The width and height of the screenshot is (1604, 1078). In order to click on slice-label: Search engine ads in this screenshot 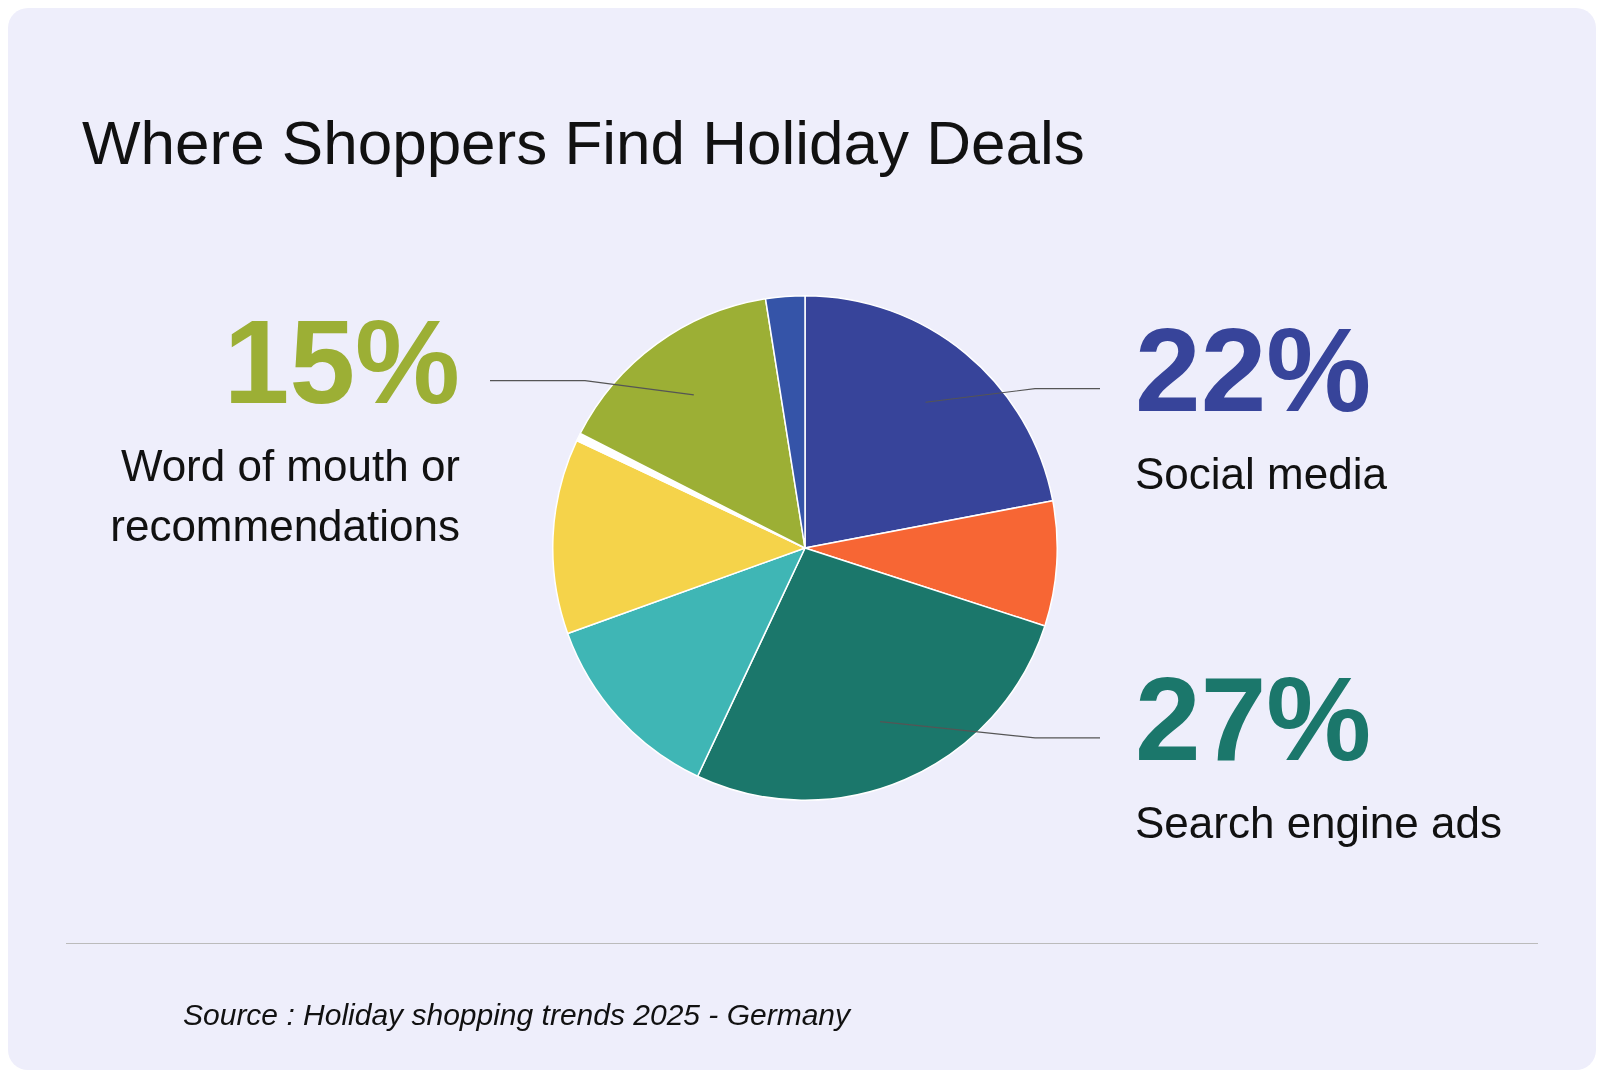, I will do `click(1318, 822)`.